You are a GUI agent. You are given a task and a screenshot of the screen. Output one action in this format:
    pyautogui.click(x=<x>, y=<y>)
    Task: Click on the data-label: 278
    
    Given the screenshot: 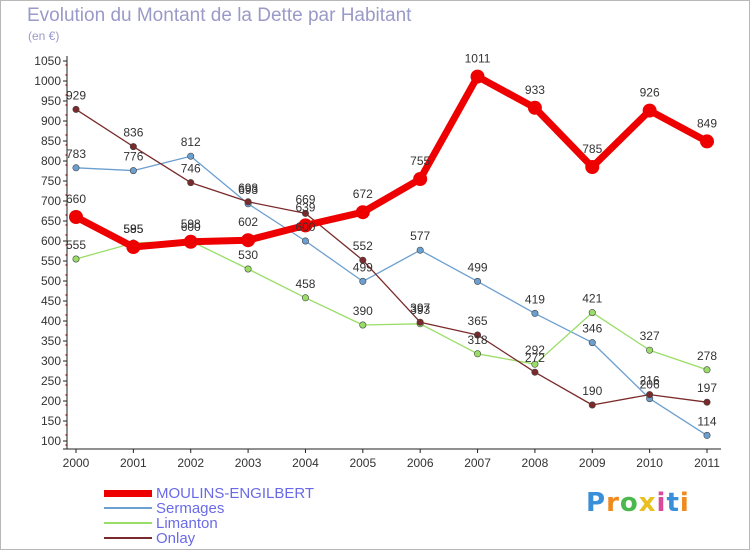 What is the action you would take?
    pyautogui.click(x=707, y=356)
    